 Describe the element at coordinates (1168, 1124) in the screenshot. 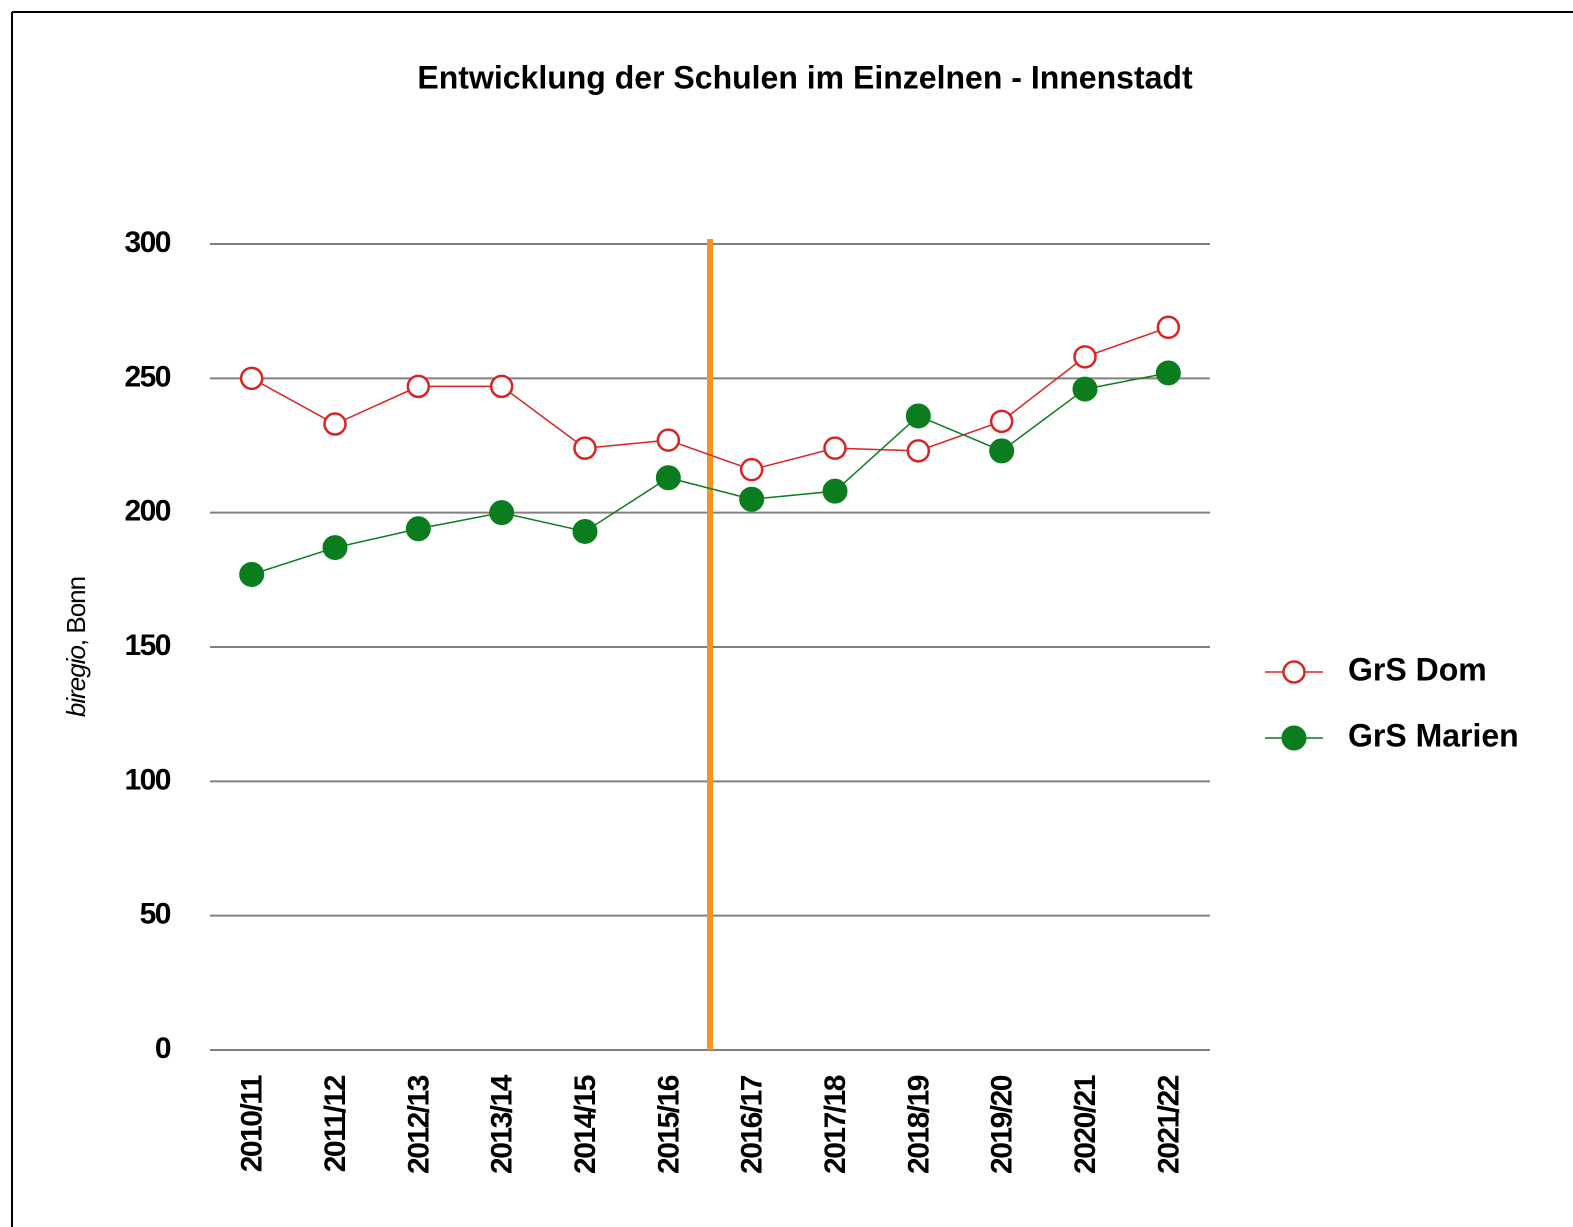

I see `x-tick-label: 2021/22` at that location.